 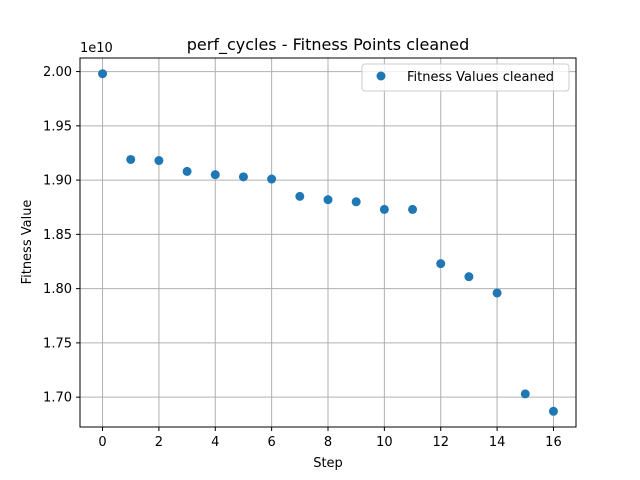 I want to click on x-tick-label: 4, so click(x=215, y=442).